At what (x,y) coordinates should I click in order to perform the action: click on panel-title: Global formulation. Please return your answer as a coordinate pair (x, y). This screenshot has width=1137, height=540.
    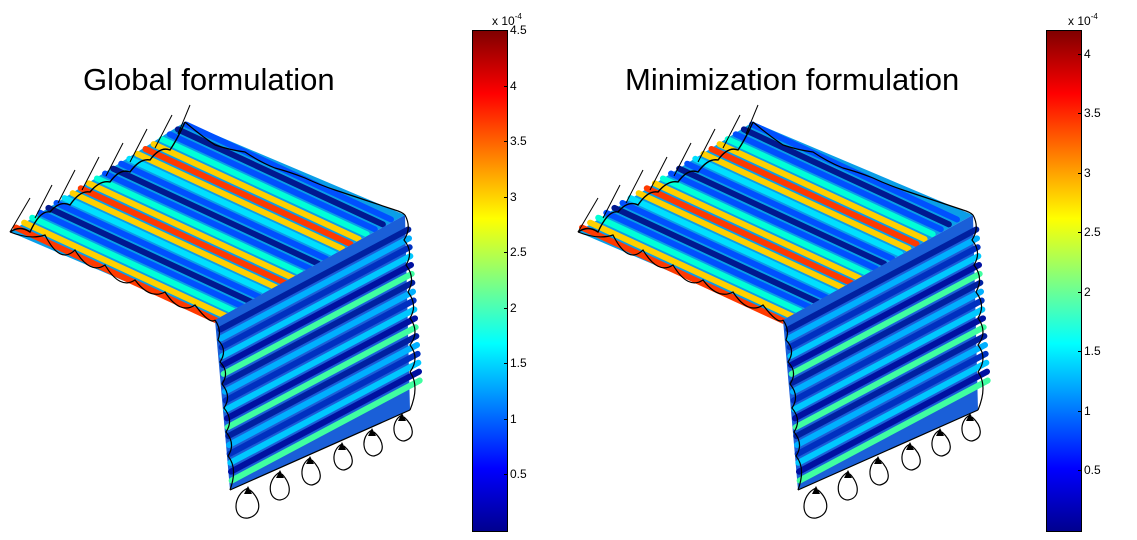
    Looking at the image, I should click on (209, 79).